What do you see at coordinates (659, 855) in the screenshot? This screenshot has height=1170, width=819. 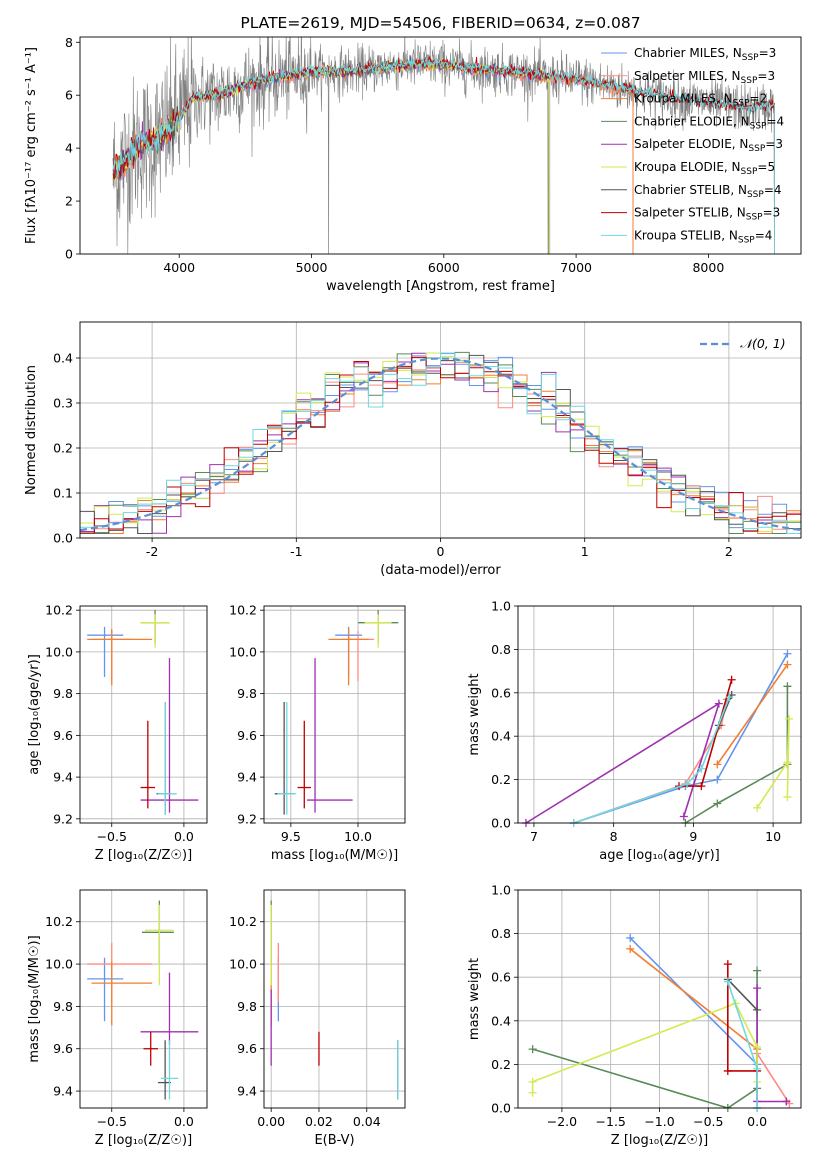 I see `x-axis-label: age [log₁₀(age/yr)]` at bounding box center [659, 855].